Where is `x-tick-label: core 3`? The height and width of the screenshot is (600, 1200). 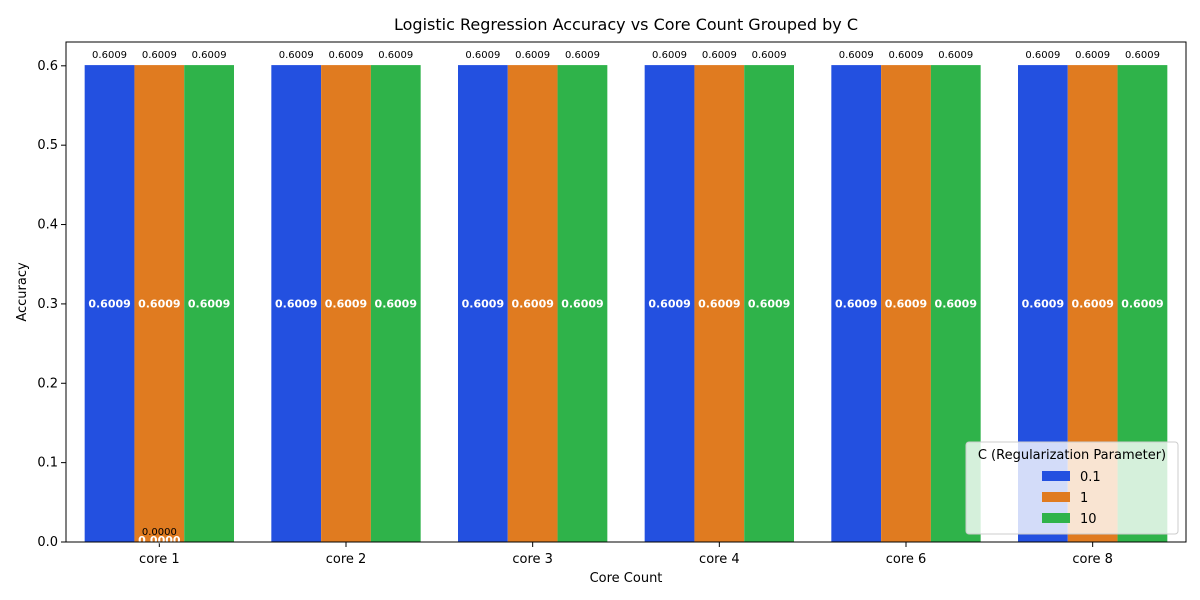 x-tick-label: core 3 is located at coordinates (532, 559).